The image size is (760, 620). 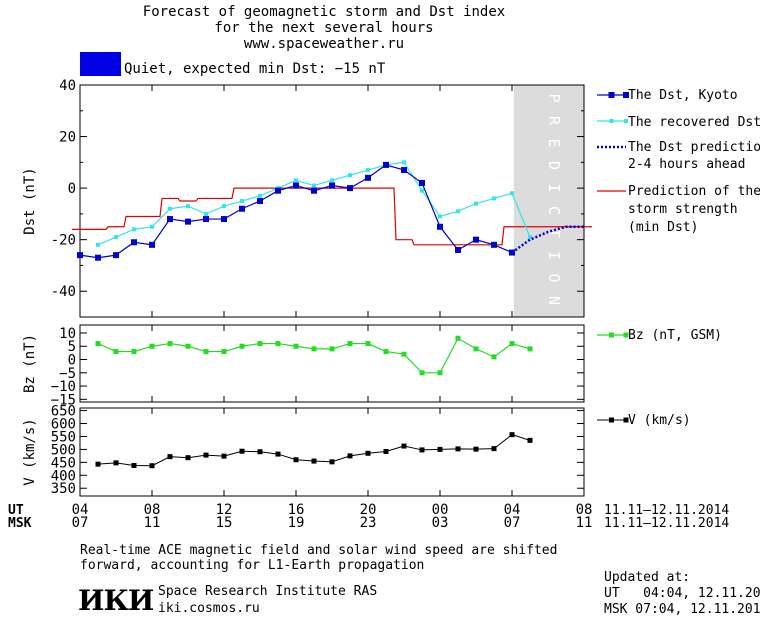 What do you see at coordinates (647, 577) in the screenshot?
I see `updated-label: Updated at:` at bounding box center [647, 577].